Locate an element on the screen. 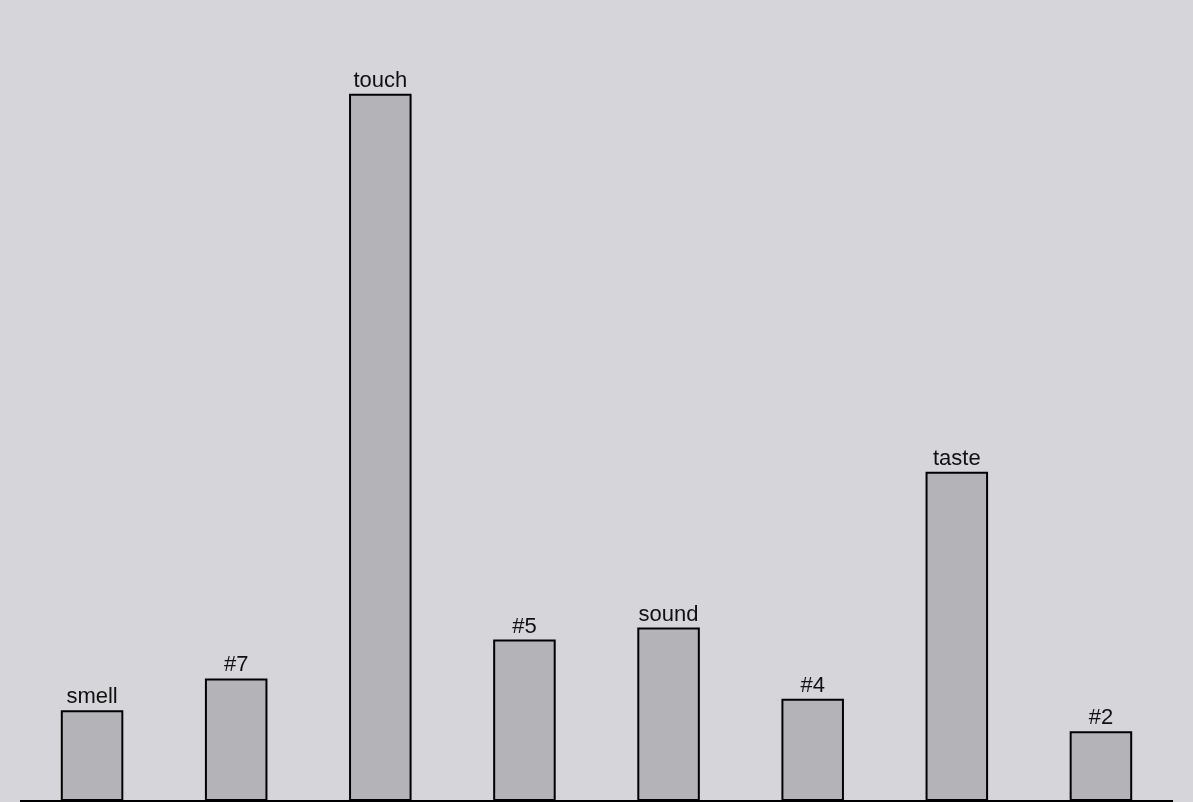 This screenshot has height=802, width=1193. x-tick-label: #5 is located at coordinates (524, 625).